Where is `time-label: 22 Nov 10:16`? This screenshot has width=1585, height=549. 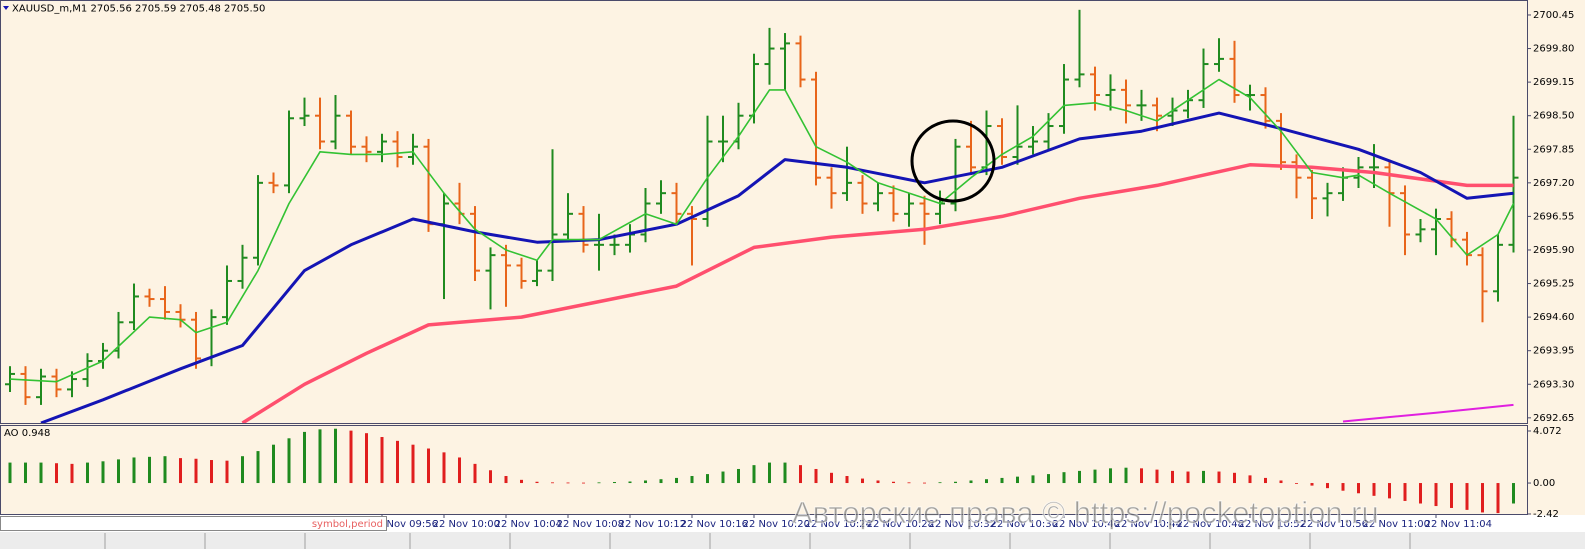 time-label: 22 Nov 10:16 is located at coordinates (714, 524).